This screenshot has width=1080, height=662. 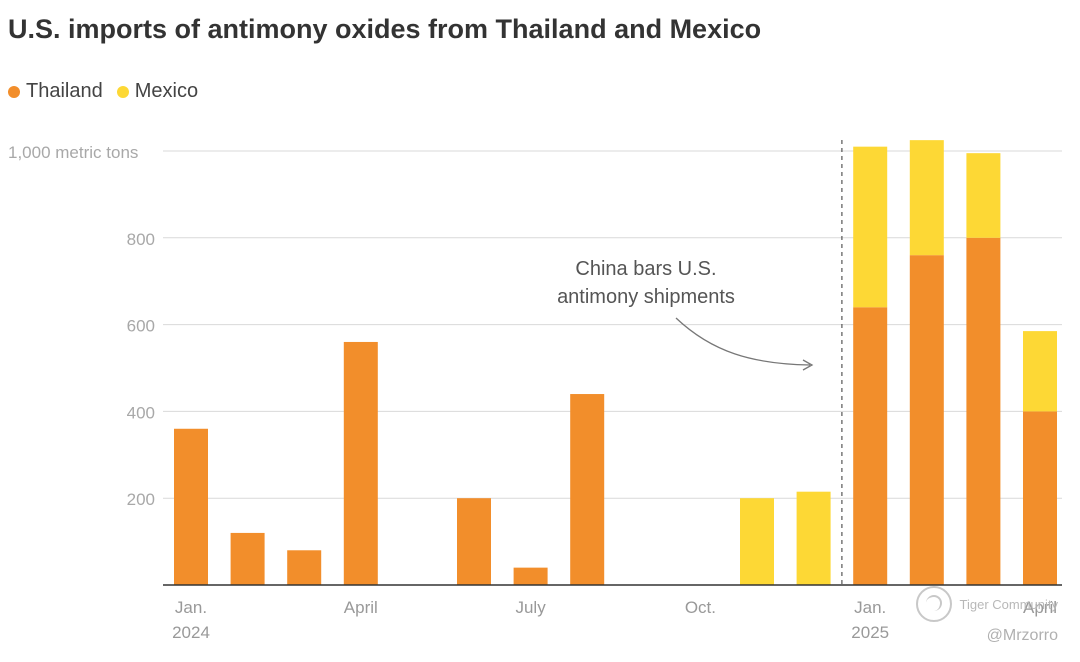 What do you see at coordinates (141, 326) in the screenshot?
I see `y-tick-label: 600` at bounding box center [141, 326].